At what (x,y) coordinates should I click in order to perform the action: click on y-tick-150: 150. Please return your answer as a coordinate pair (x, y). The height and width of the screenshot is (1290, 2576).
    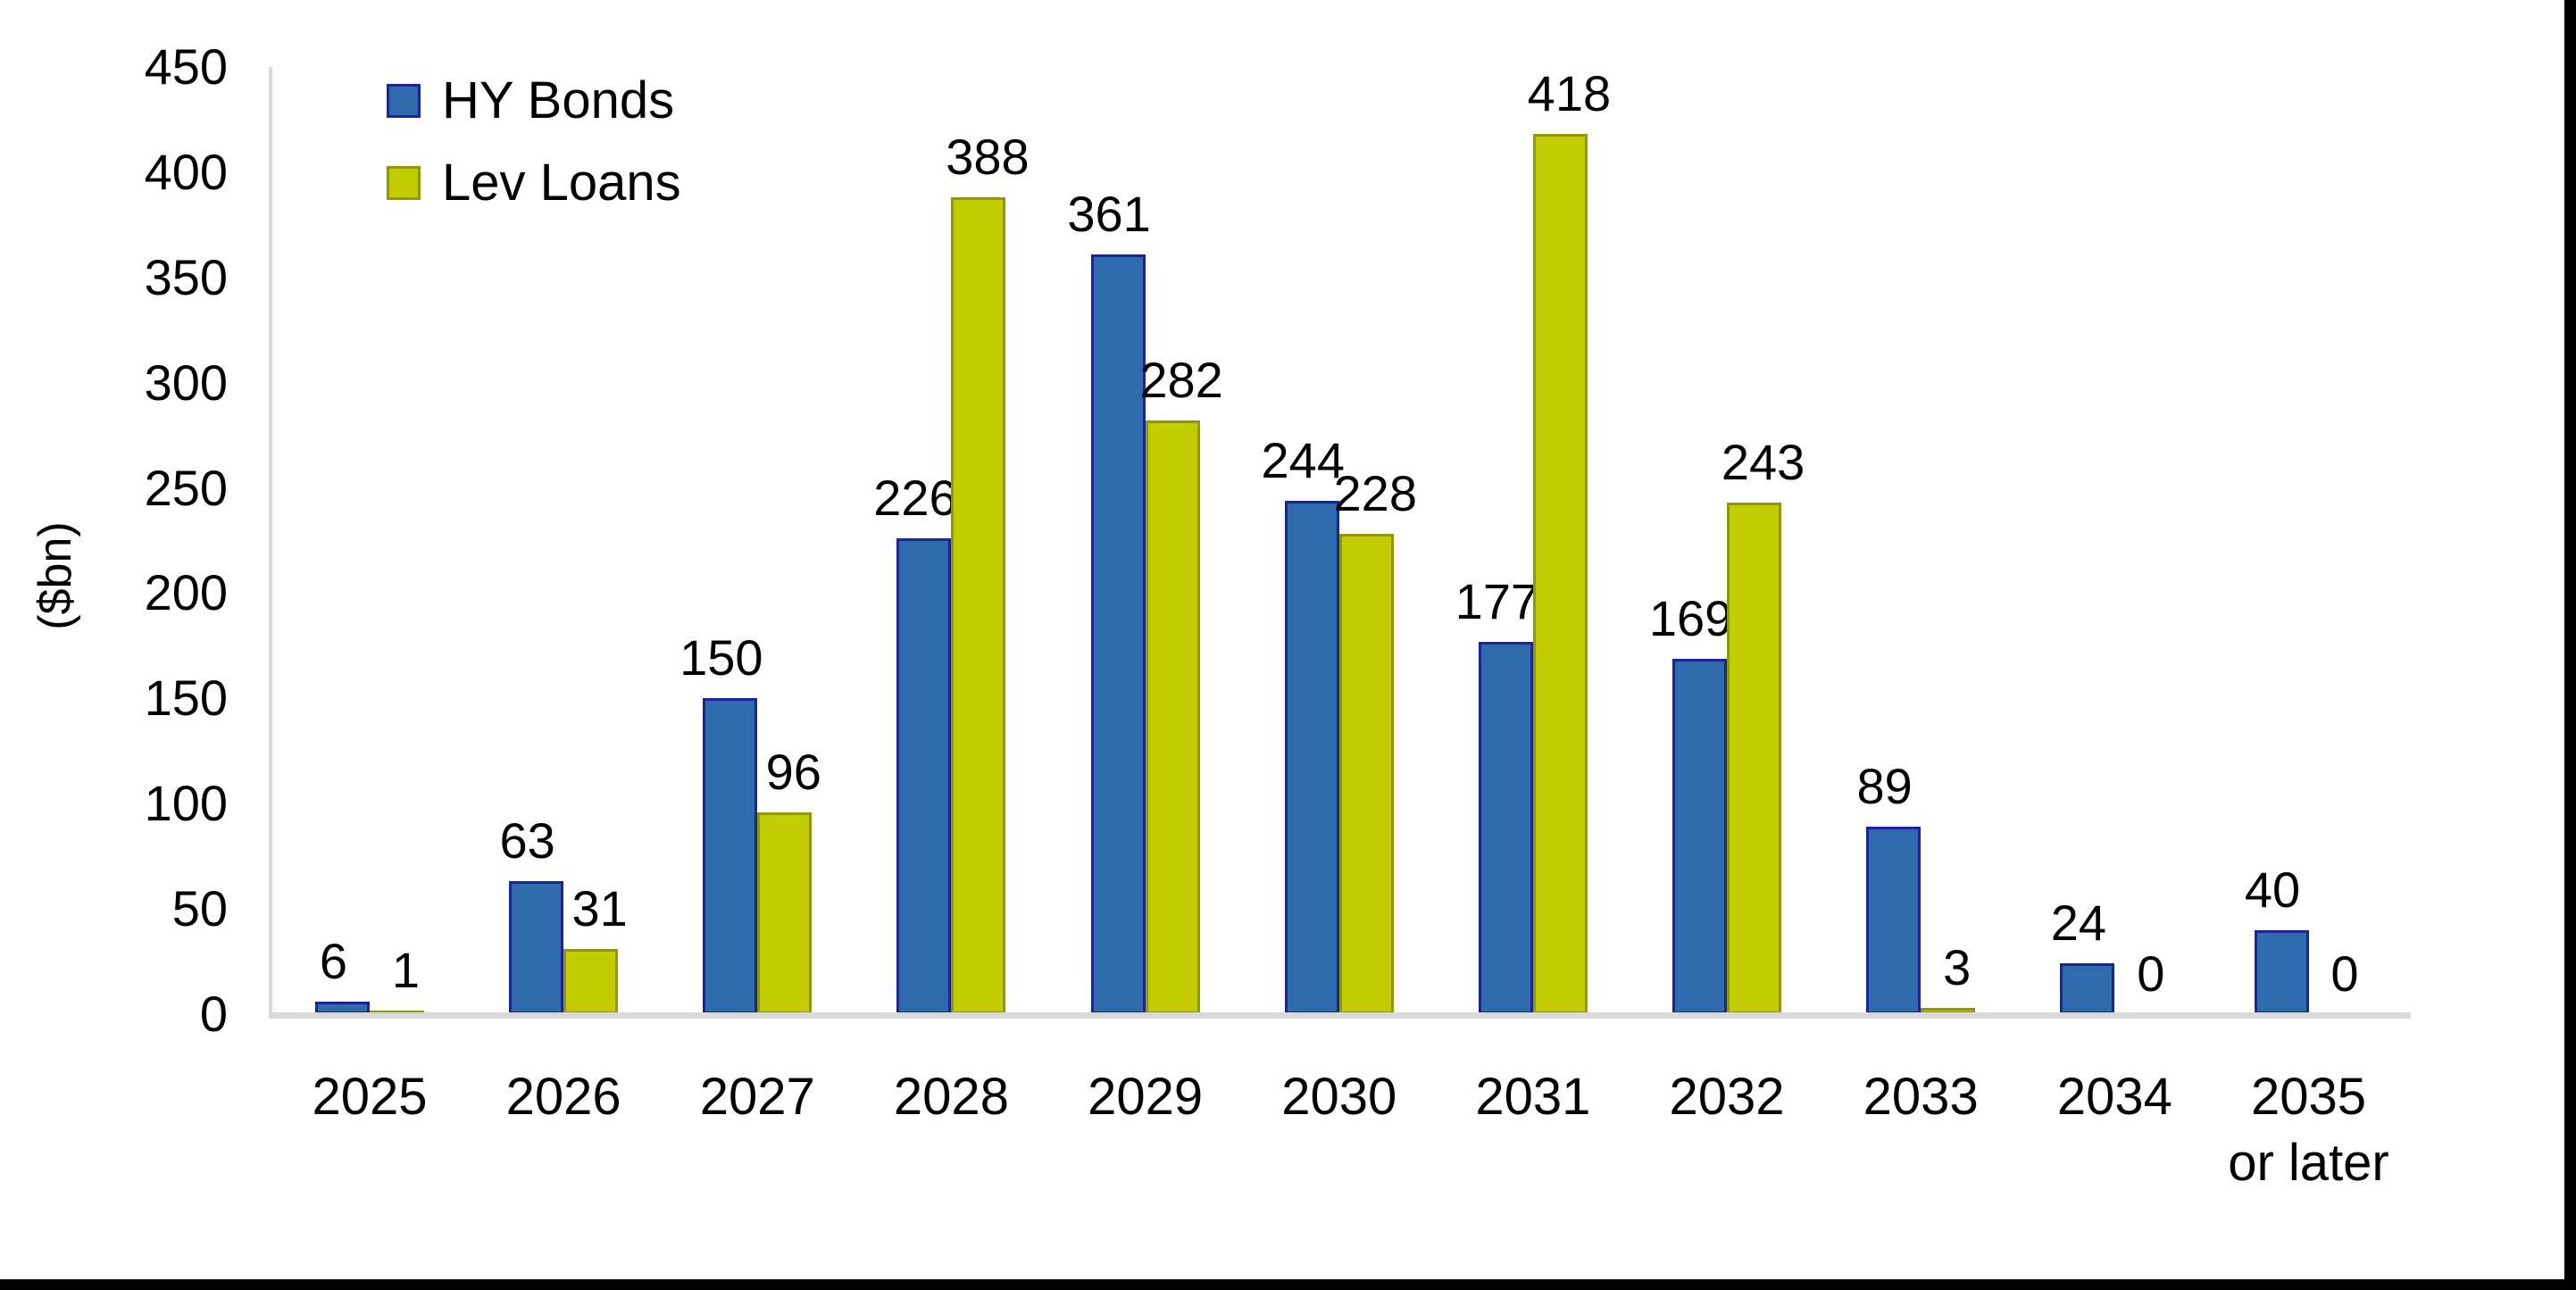
    Looking at the image, I should click on (186, 698).